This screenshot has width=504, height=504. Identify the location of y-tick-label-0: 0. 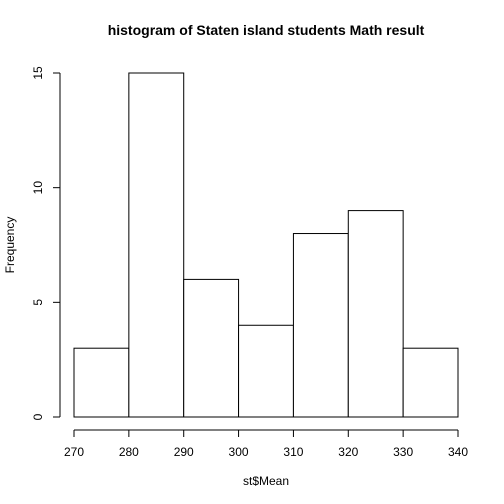
(38, 416).